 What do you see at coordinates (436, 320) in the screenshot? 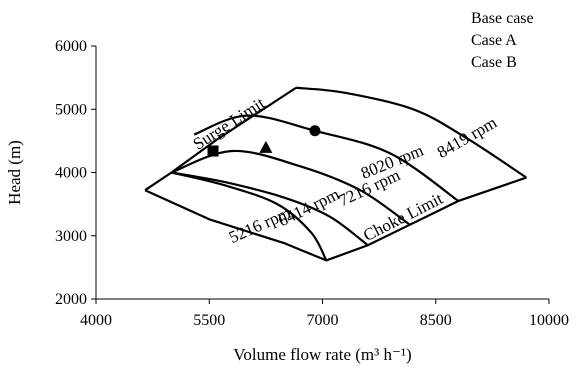
I see `x-tick-label: 8500` at bounding box center [436, 320].